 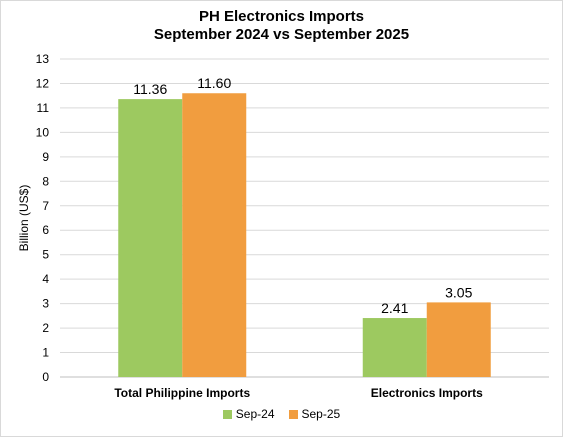 I want to click on legend-label-sep-25: Sep-25, so click(x=321, y=414).